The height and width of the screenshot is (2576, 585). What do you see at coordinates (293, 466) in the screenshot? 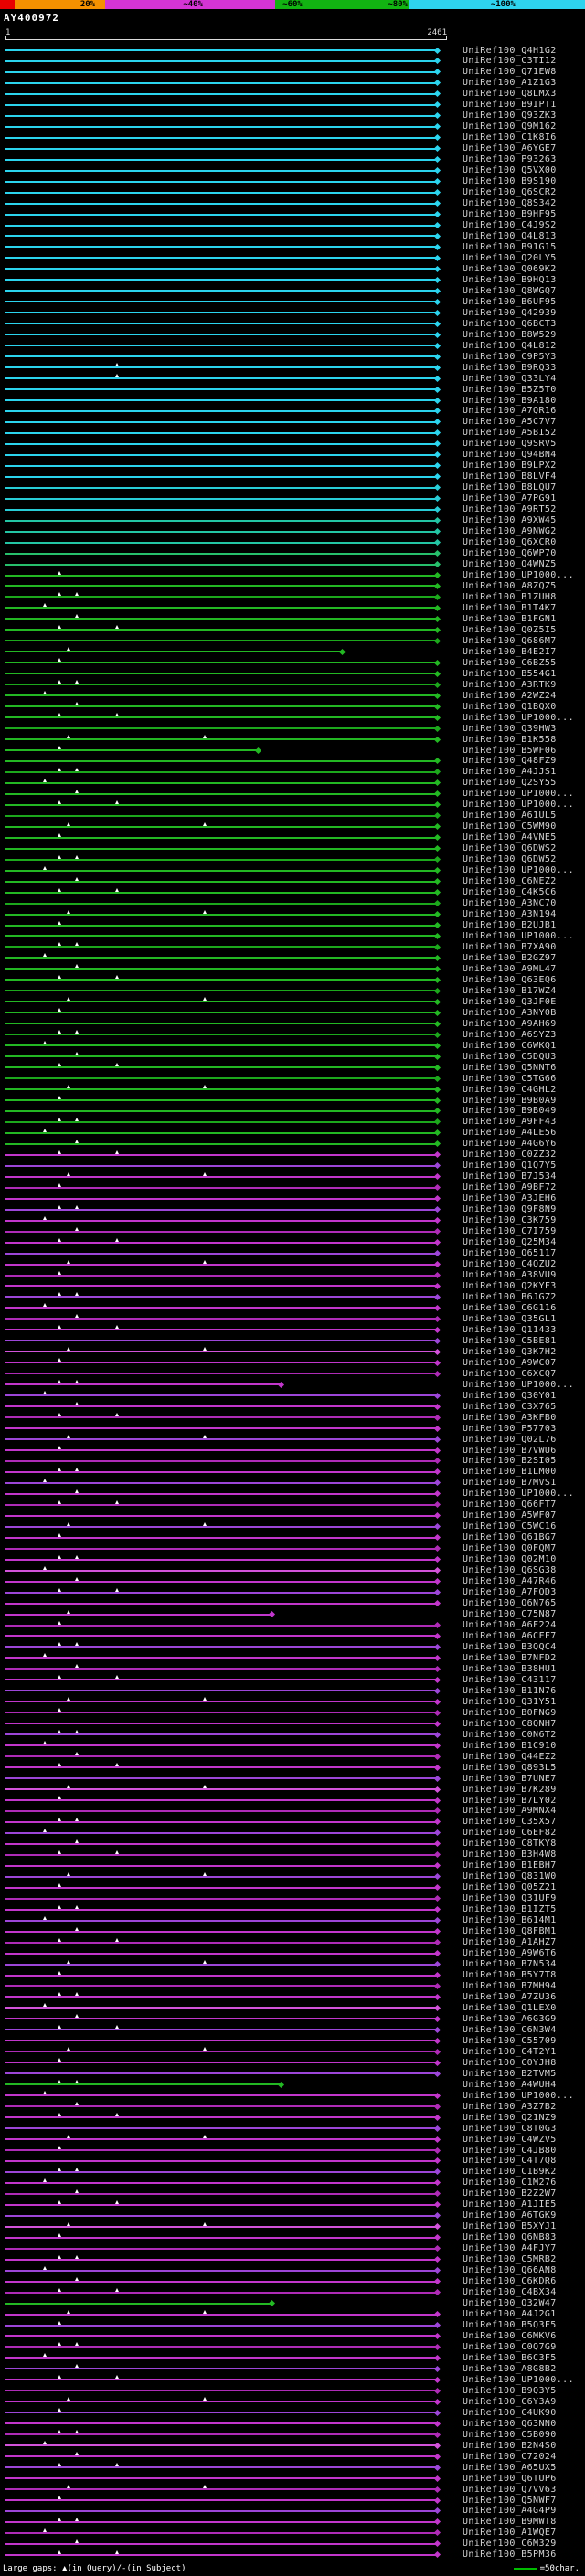
I see `hit-row: UniRef100_B9LPX2` at bounding box center [293, 466].